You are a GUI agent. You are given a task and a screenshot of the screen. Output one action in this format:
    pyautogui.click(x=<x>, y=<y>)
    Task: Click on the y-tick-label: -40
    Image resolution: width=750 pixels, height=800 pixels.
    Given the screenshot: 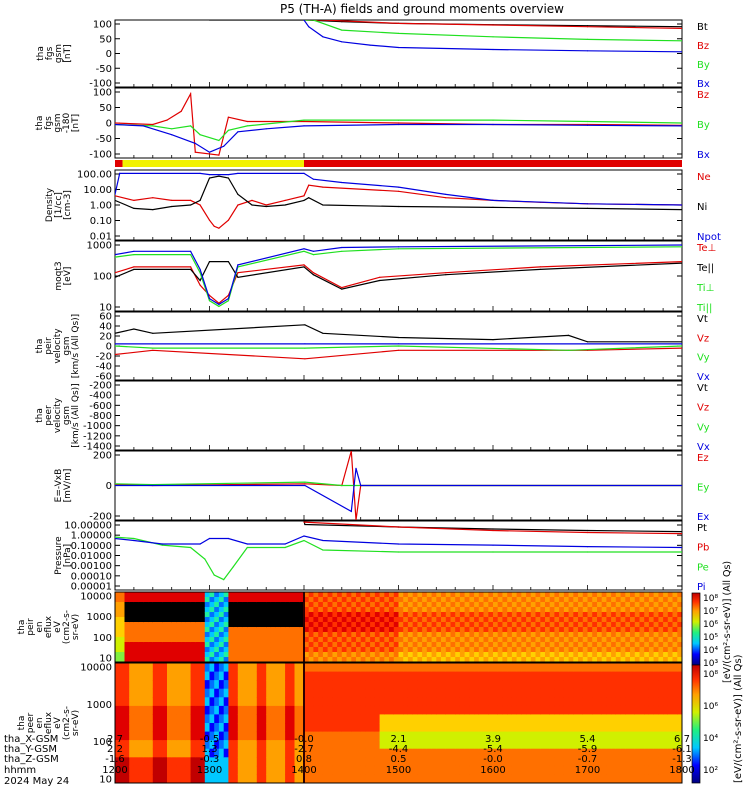 What is the action you would take?
    pyautogui.click(x=104, y=367)
    